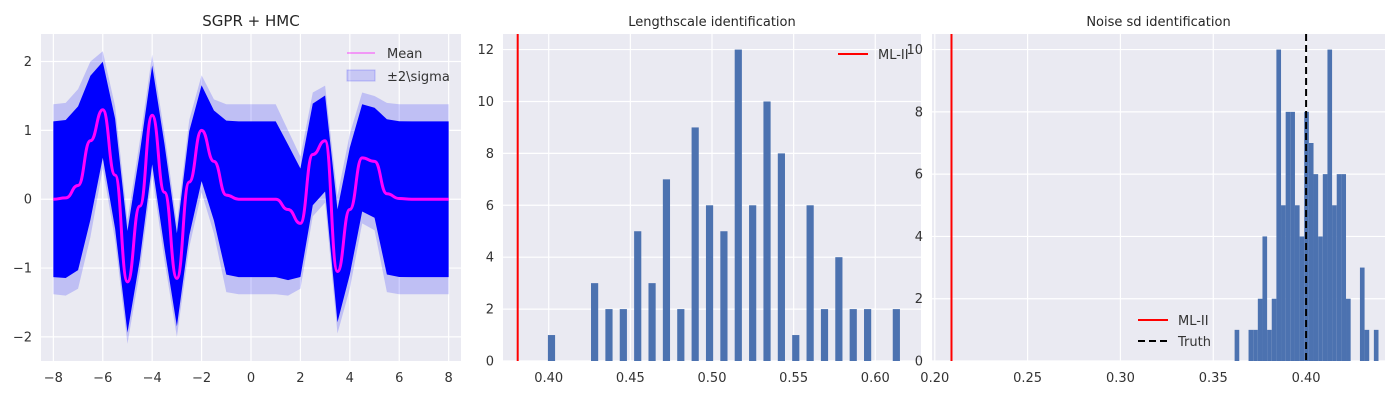 The width and height of the screenshot is (1400, 400). What do you see at coordinates (53, 378) in the screenshot?
I see `x-tick-label: −8` at bounding box center [53, 378].